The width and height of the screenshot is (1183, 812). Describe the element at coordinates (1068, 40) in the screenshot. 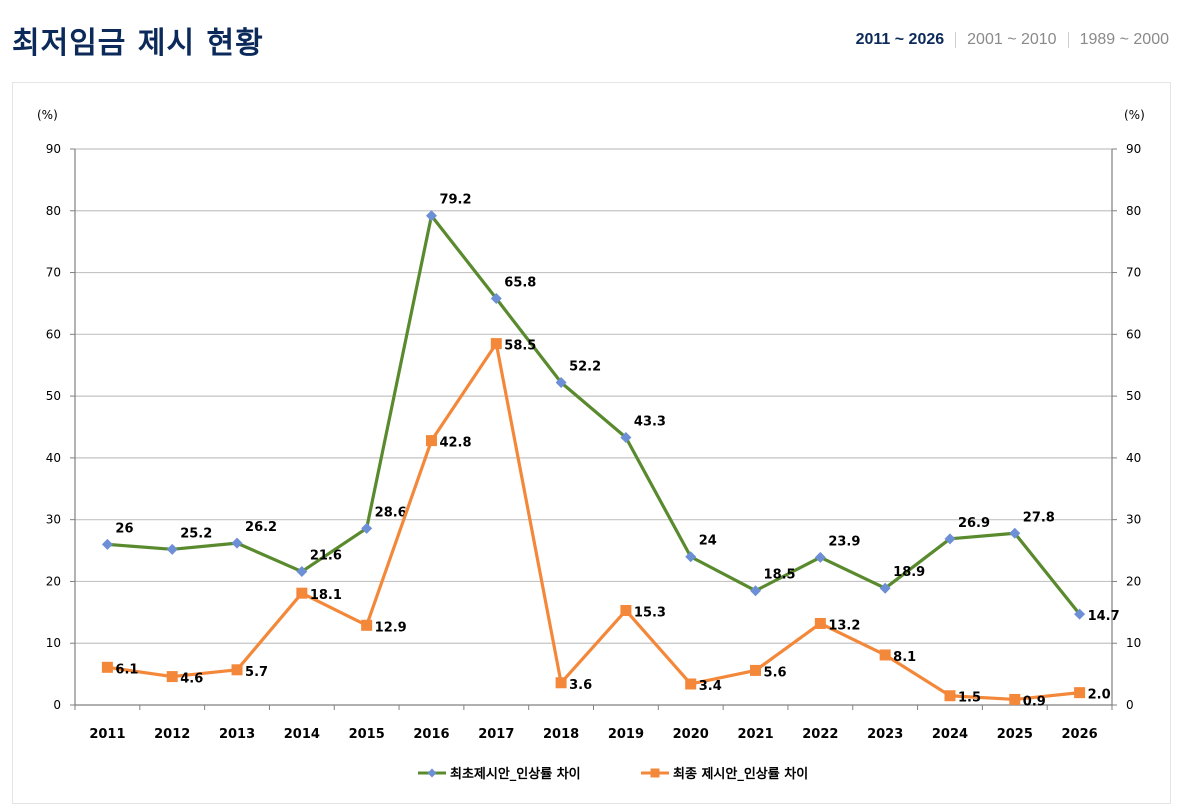

I see `tab-divider` at that location.